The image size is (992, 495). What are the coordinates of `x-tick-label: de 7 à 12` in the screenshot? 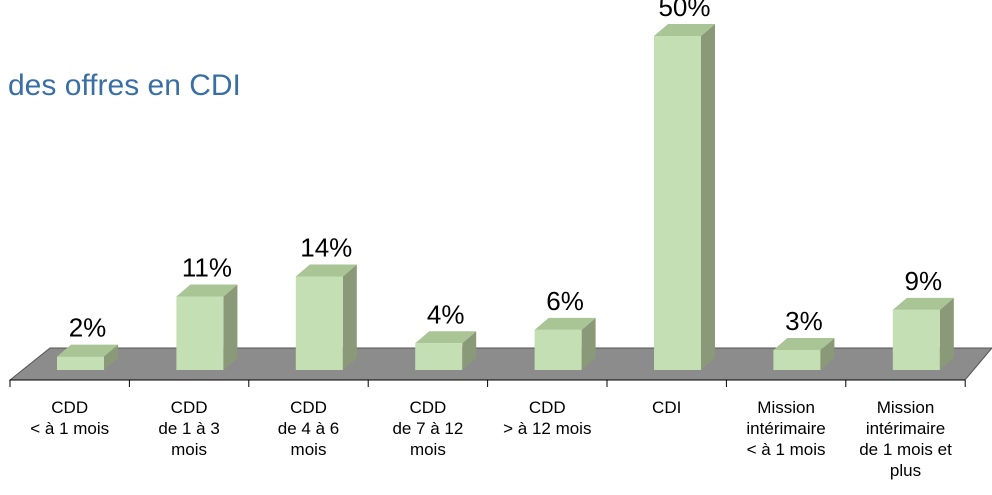 It's located at (427, 428).